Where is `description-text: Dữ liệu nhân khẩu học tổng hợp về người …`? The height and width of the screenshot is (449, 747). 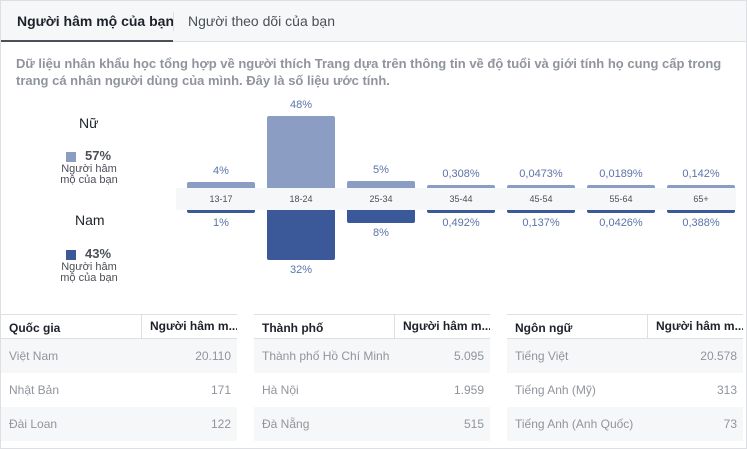
description-text: Dữ liệu nhân khẩu học tổng hợp về người … is located at coordinates (369, 72).